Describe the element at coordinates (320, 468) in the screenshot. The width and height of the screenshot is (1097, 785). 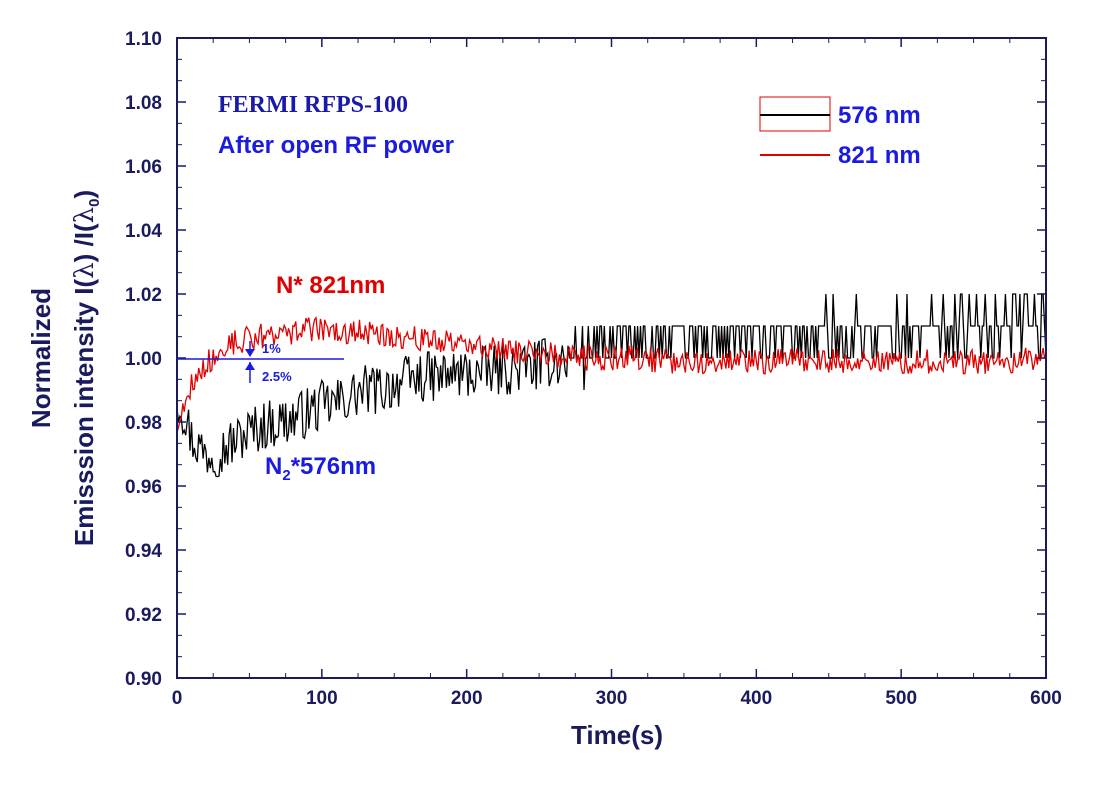
I see `annotation-n2-576: N2*576nm` at that location.